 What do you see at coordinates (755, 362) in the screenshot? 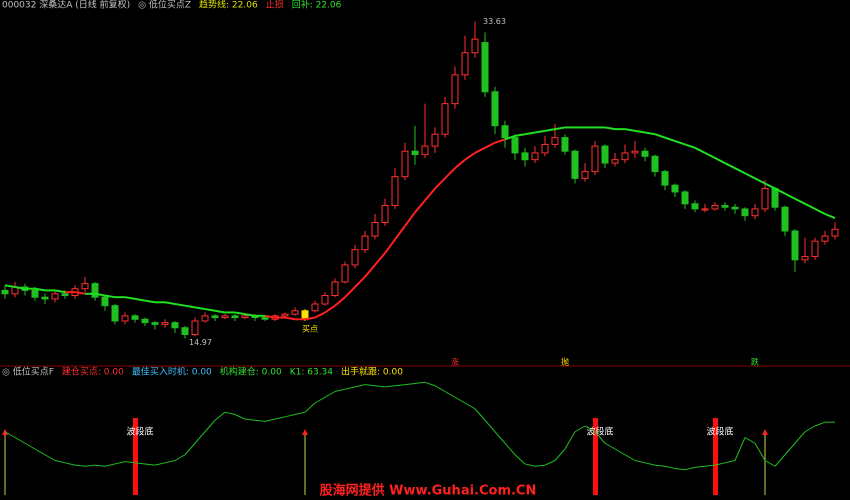
I see `price-marker: 跌` at bounding box center [755, 362].